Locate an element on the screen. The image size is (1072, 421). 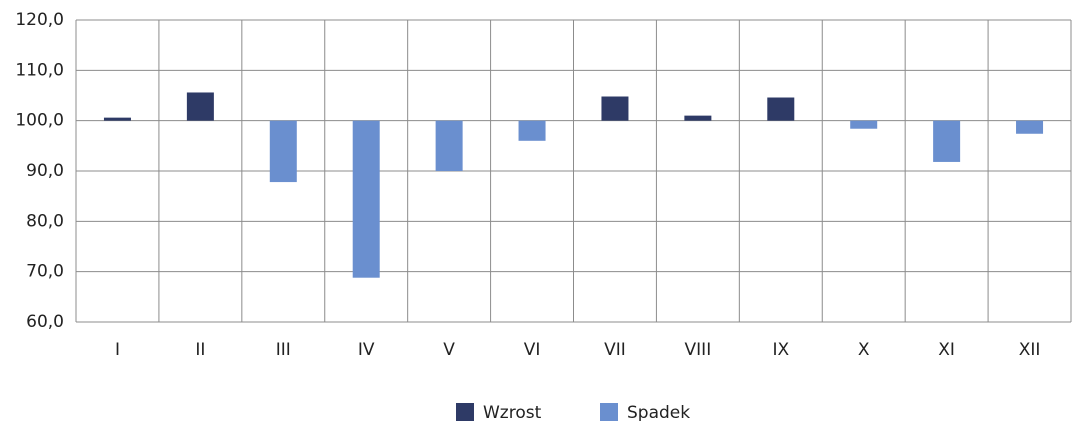
y-tick-label: 80,0 is located at coordinates (45, 221).